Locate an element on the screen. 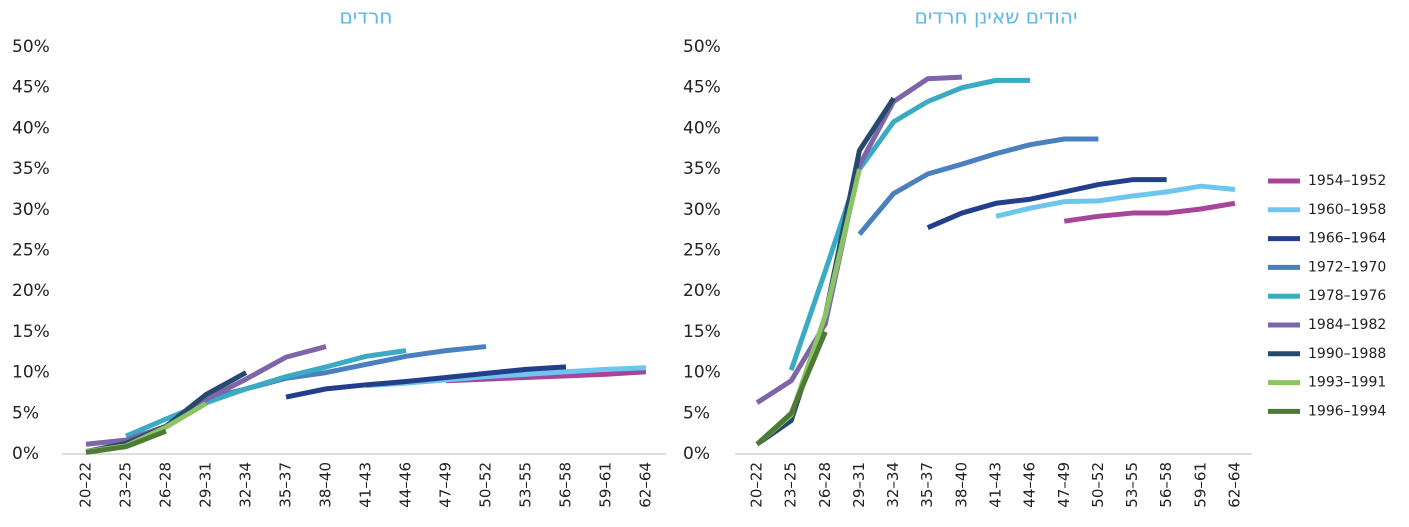 Image resolution: width=1409 pixels, height=527 pixels. legend-label: 1954–1952 is located at coordinates (1347, 181).